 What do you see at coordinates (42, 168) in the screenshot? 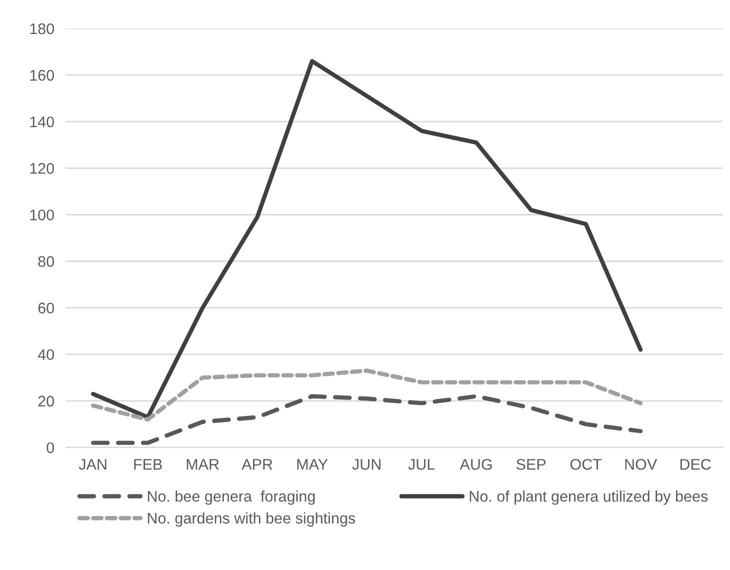
I see `y-tick-label: 120` at bounding box center [42, 168].